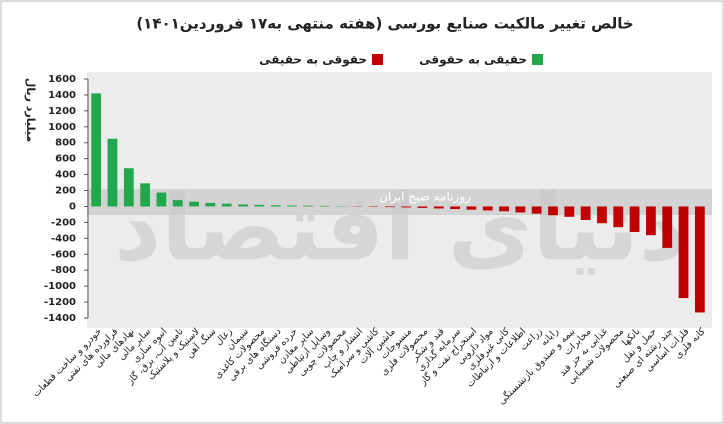 This screenshot has width=724, height=424. What do you see at coordinates (63, 254) in the screenshot?
I see `y-tick-label: -600` at bounding box center [63, 254].